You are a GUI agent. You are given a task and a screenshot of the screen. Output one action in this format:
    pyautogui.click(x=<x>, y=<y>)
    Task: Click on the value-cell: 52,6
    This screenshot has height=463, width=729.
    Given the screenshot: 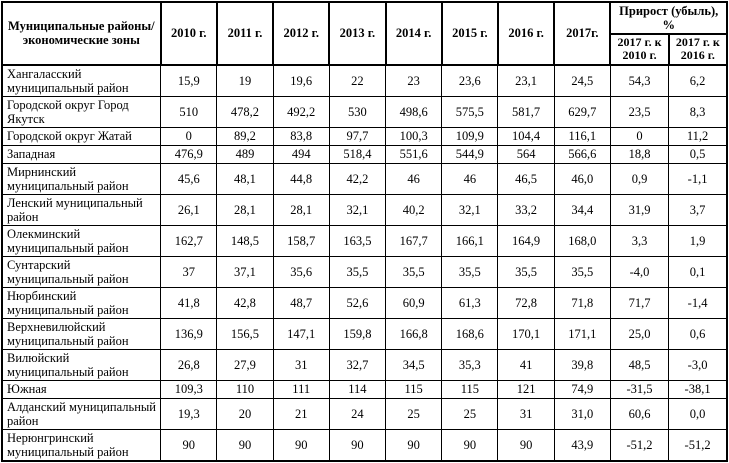 What is the action you would take?
    pyautogui.click(x=357, y=302)
    